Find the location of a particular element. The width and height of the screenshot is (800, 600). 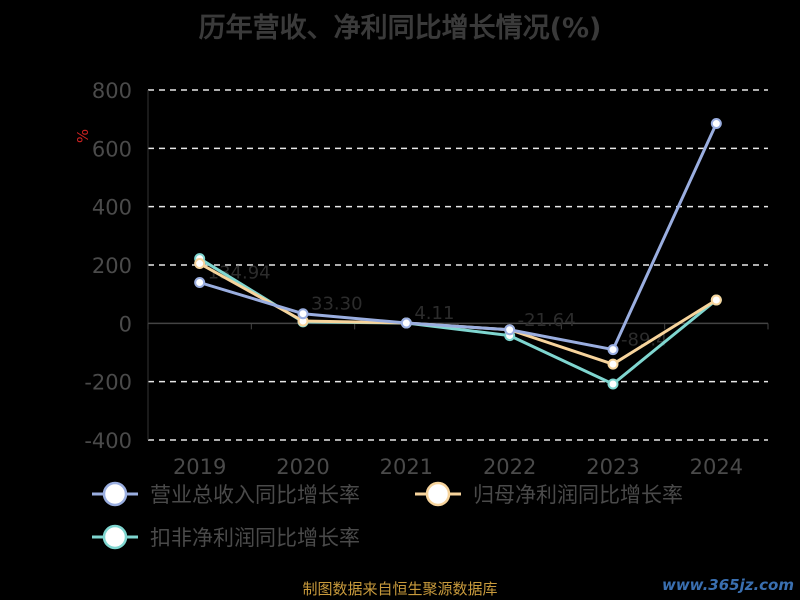

y-axis-label: % is located at coordinates (83, 136).